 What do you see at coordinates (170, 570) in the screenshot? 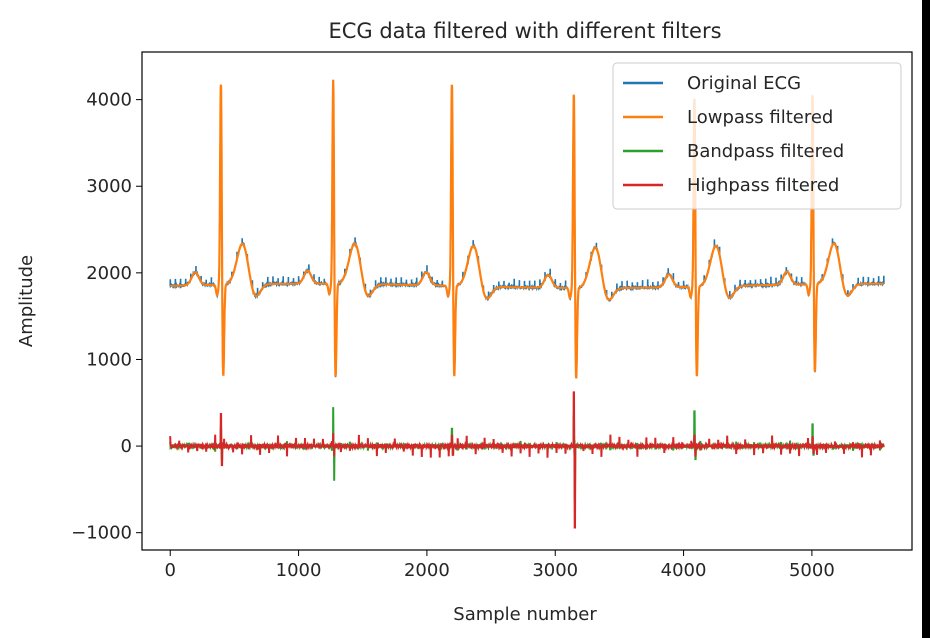
I see `x-tick-label: 0` at bounding box center [170, 570].